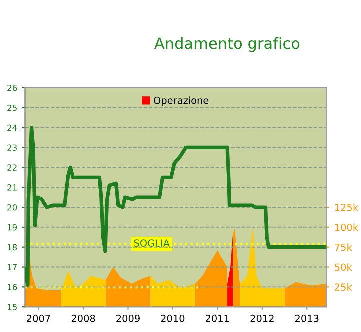  I want to click on y2-tick-label: 100k, so click(347, 228).